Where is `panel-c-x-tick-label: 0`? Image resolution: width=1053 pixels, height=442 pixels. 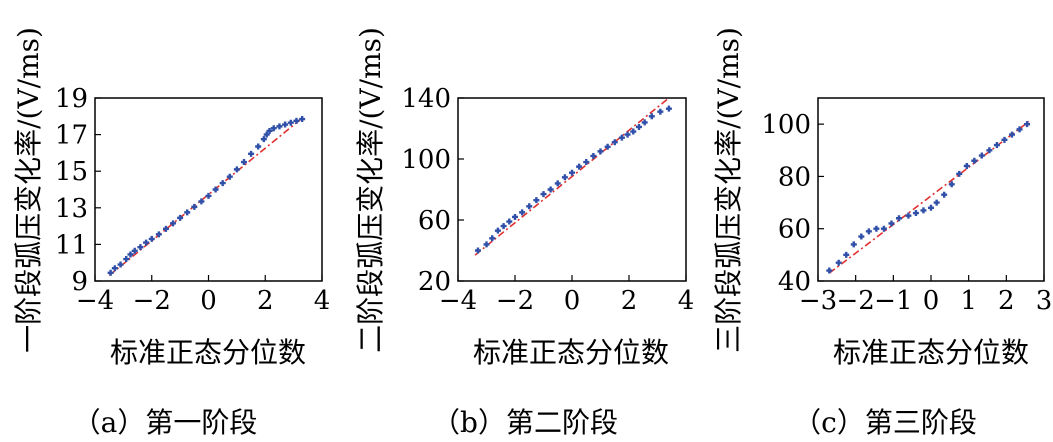
panel-c-x-tick-label: 0 is located at coordinates (931, 301).